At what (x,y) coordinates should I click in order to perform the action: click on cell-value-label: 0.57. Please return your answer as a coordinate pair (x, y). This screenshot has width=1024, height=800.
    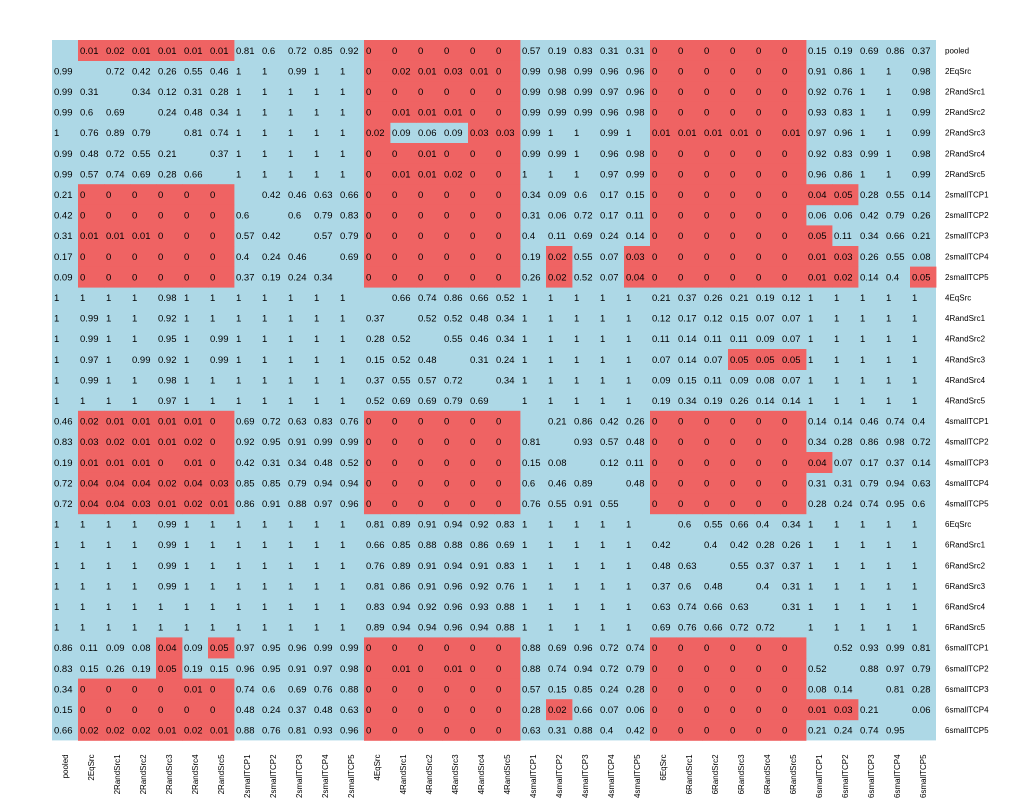
    Looking at the image, I should click on (323, 236).